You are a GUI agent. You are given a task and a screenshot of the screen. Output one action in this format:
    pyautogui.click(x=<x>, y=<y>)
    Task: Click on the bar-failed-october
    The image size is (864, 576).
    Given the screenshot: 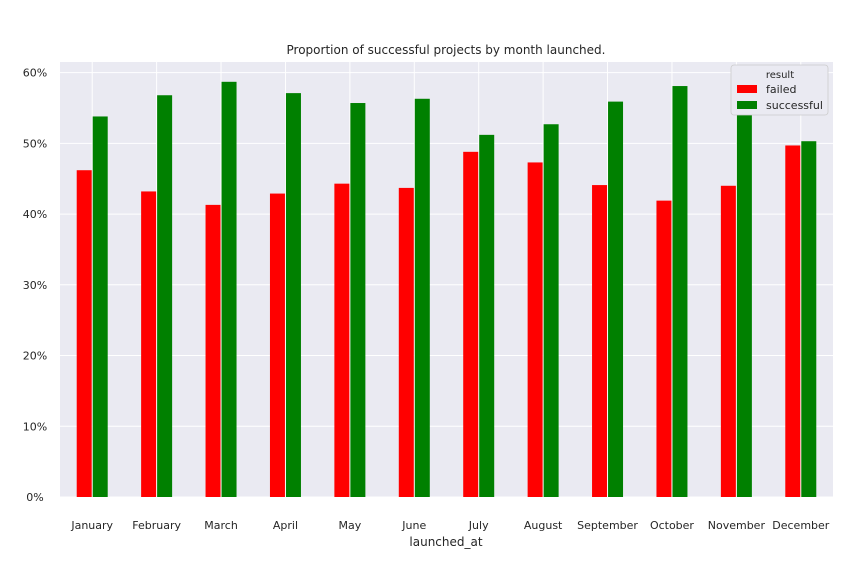 What is the action you would take?
    pyautogui.click(x=664, y=348)
    